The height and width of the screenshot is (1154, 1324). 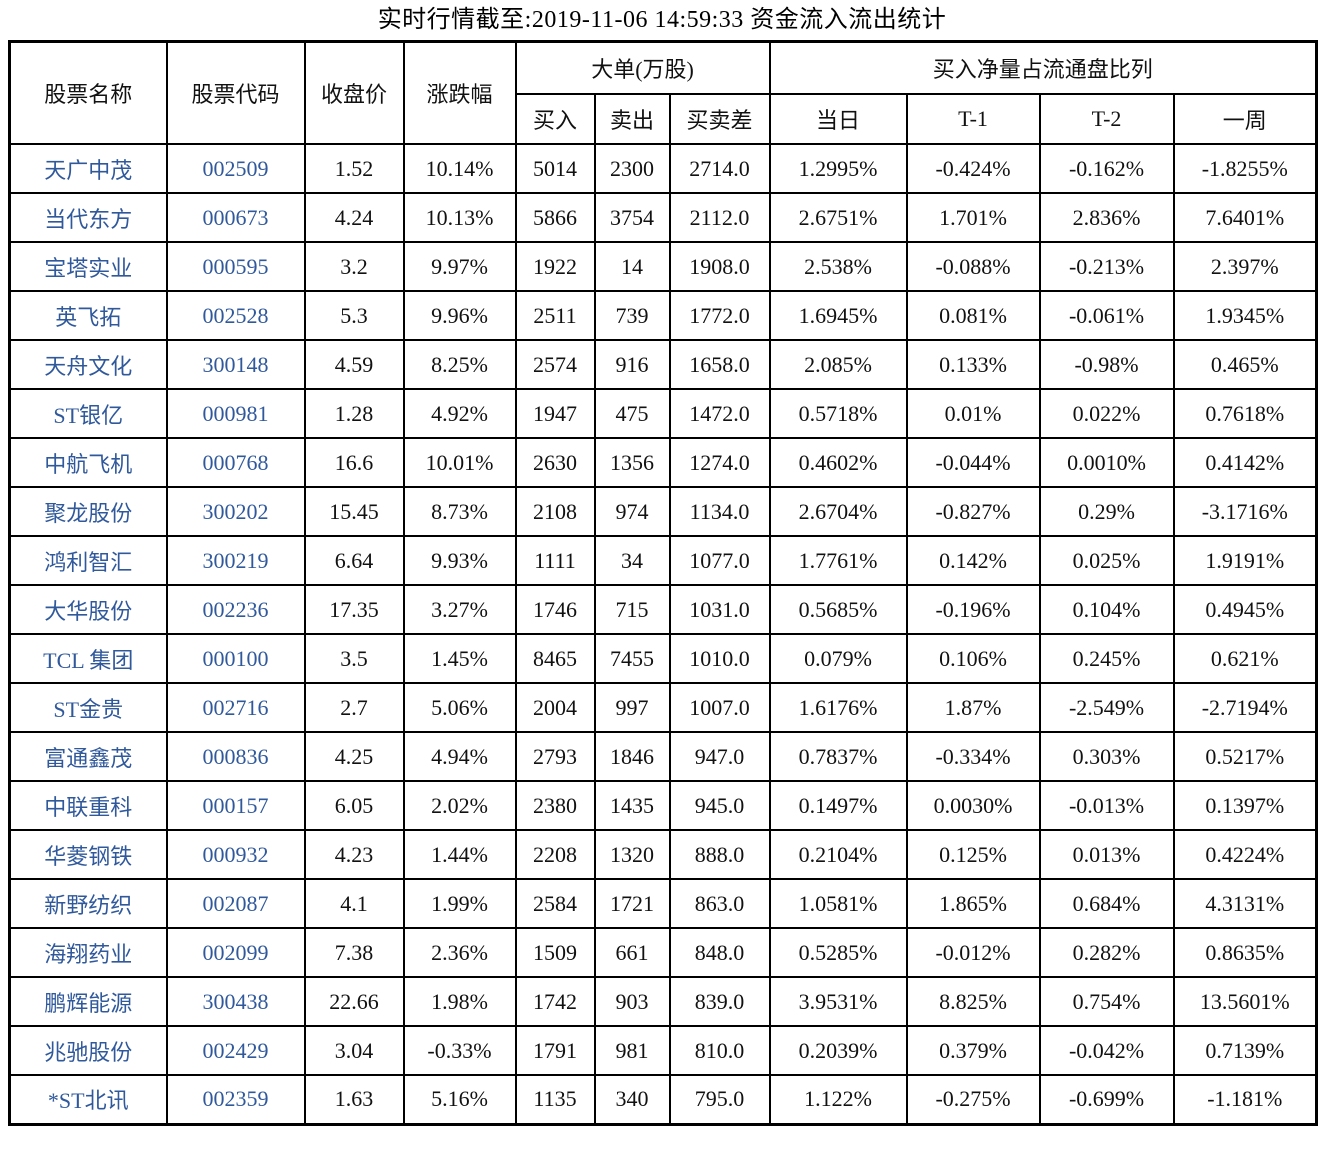 I want to click on cell-t1: 0.142%, so click(x=973, y=560).